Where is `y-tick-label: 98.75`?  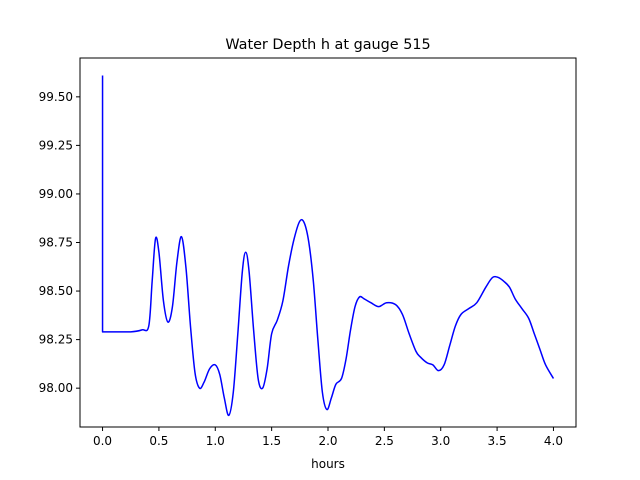
y-tick-label: 98.75 is located at coordinates (56, 243).